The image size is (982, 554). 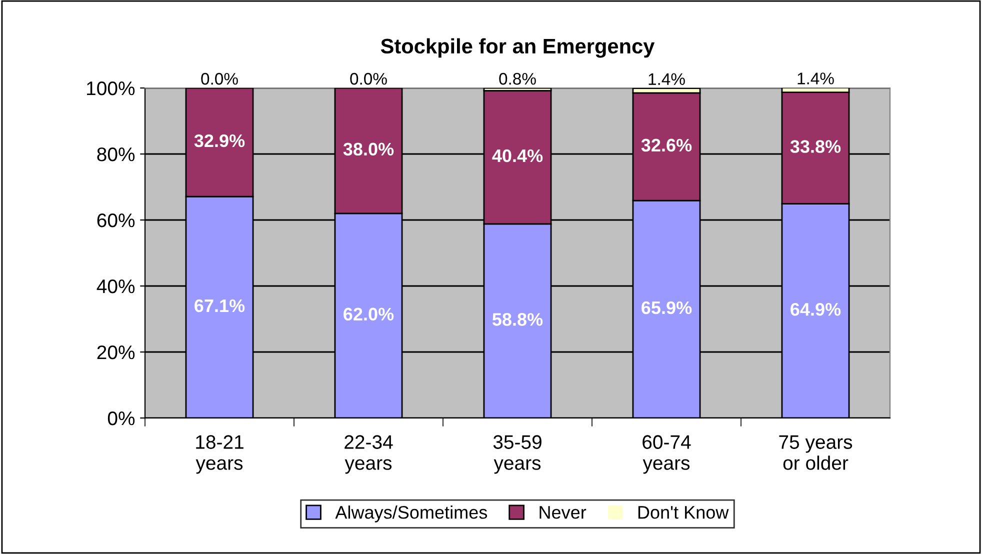 What do you see at coordinates (517, 155) in the screenshot?
I see `data-label: 40.4%` at bounding box center [517, 155].